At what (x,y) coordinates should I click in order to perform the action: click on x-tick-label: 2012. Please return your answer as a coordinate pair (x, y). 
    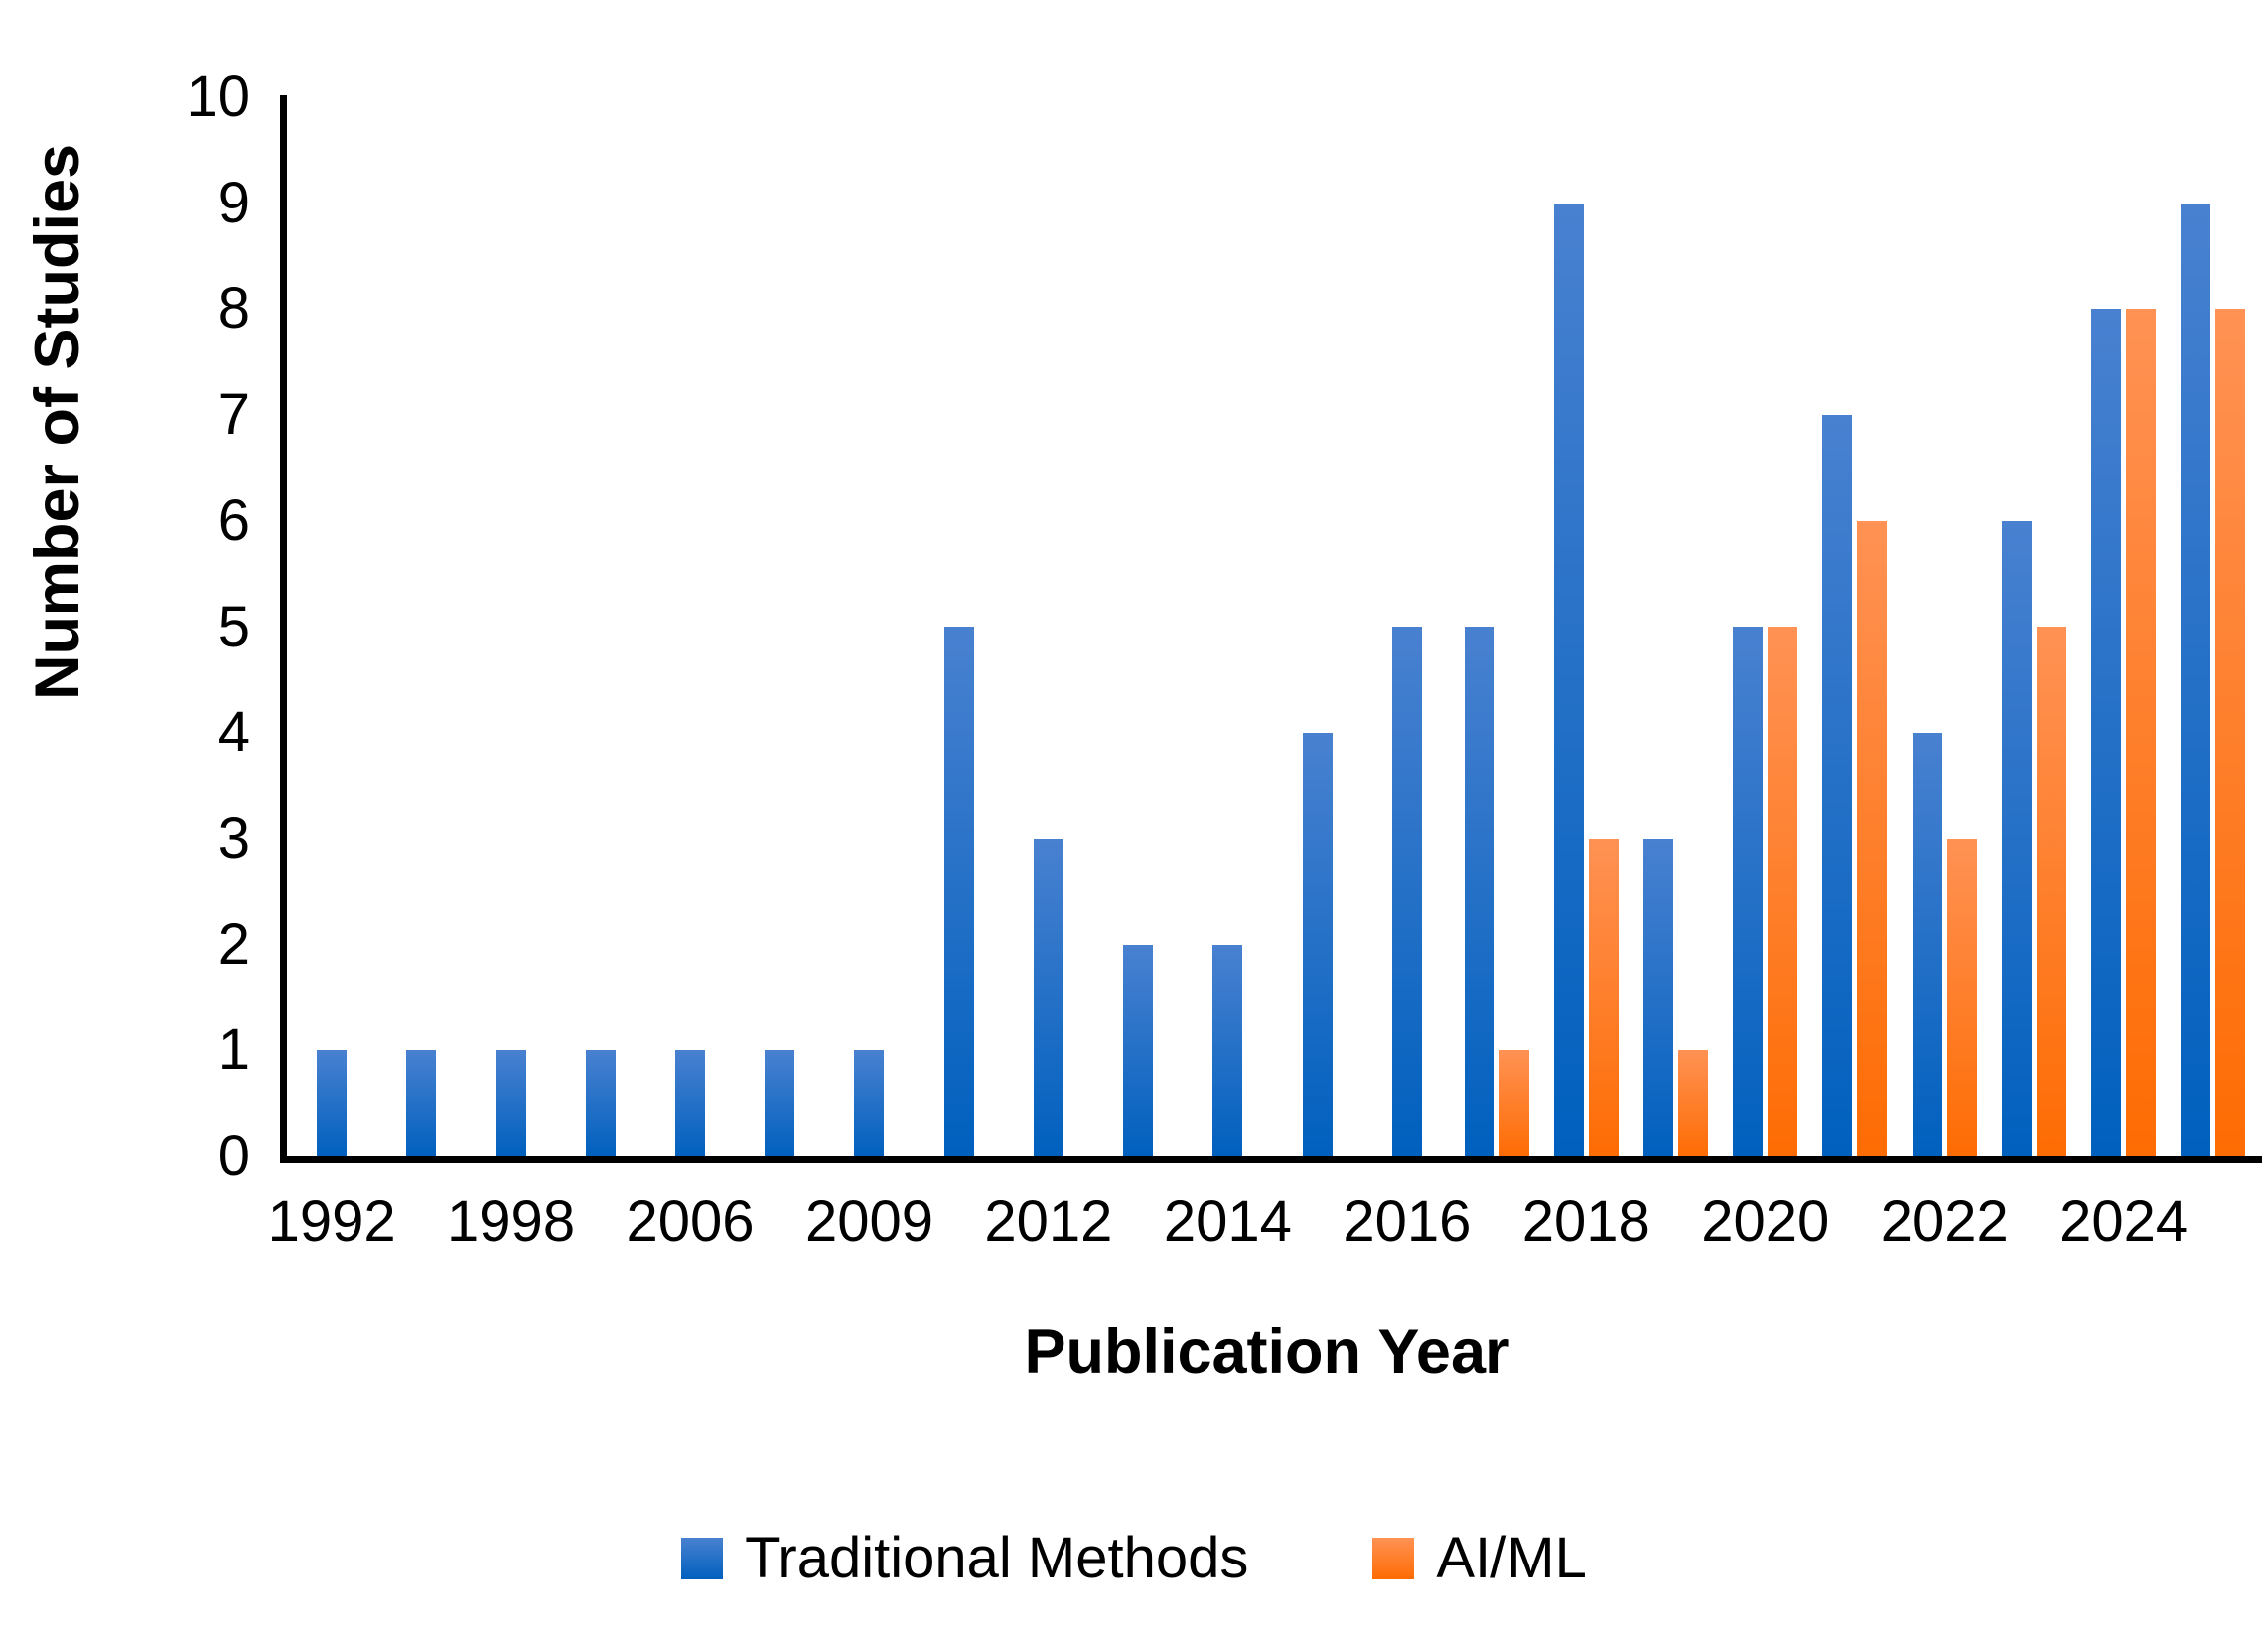
    Looking at the image, I should click on (1048, 1221).